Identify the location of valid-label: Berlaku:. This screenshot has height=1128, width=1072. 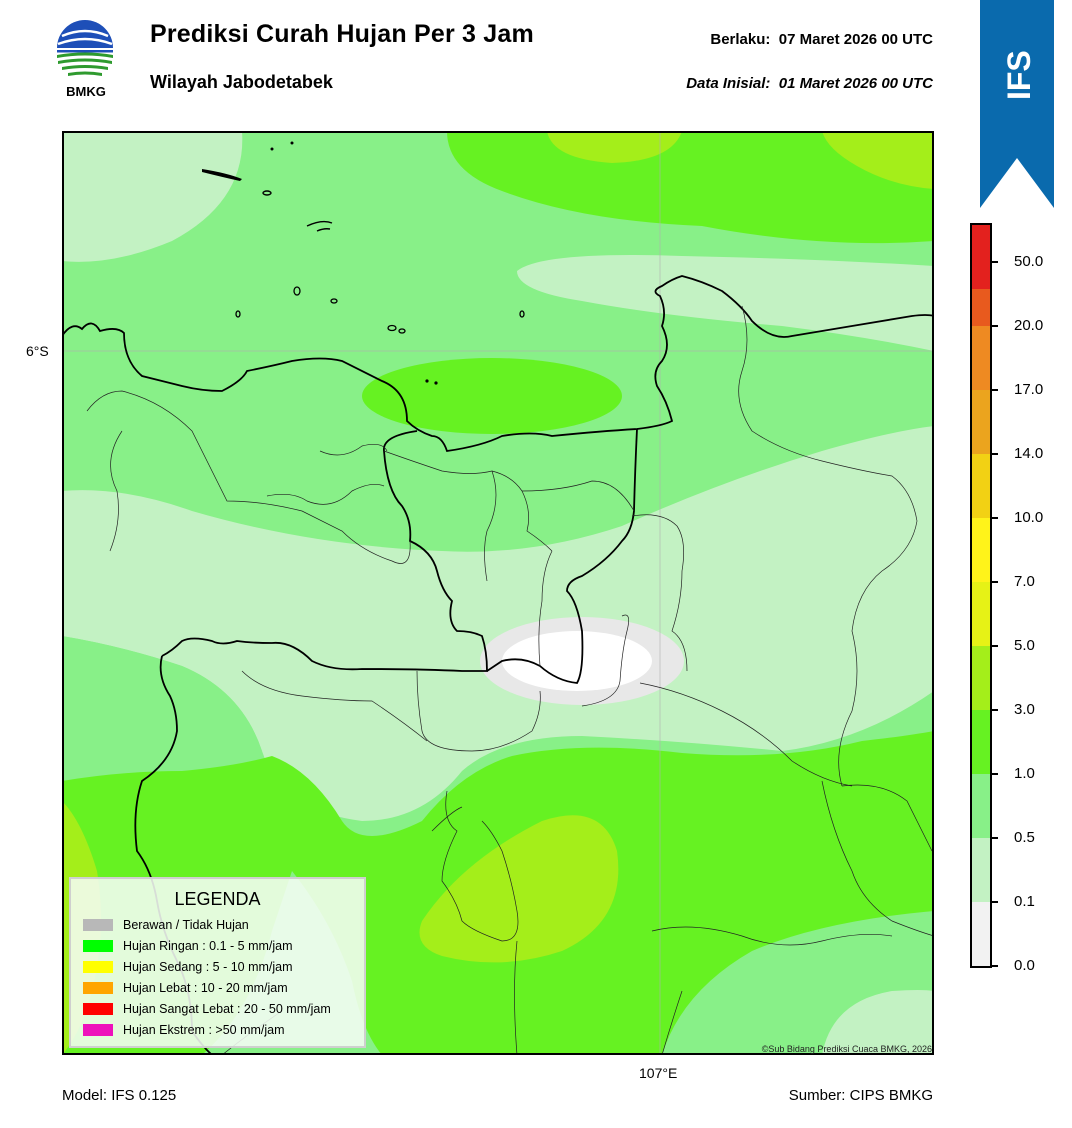
(740, 39).